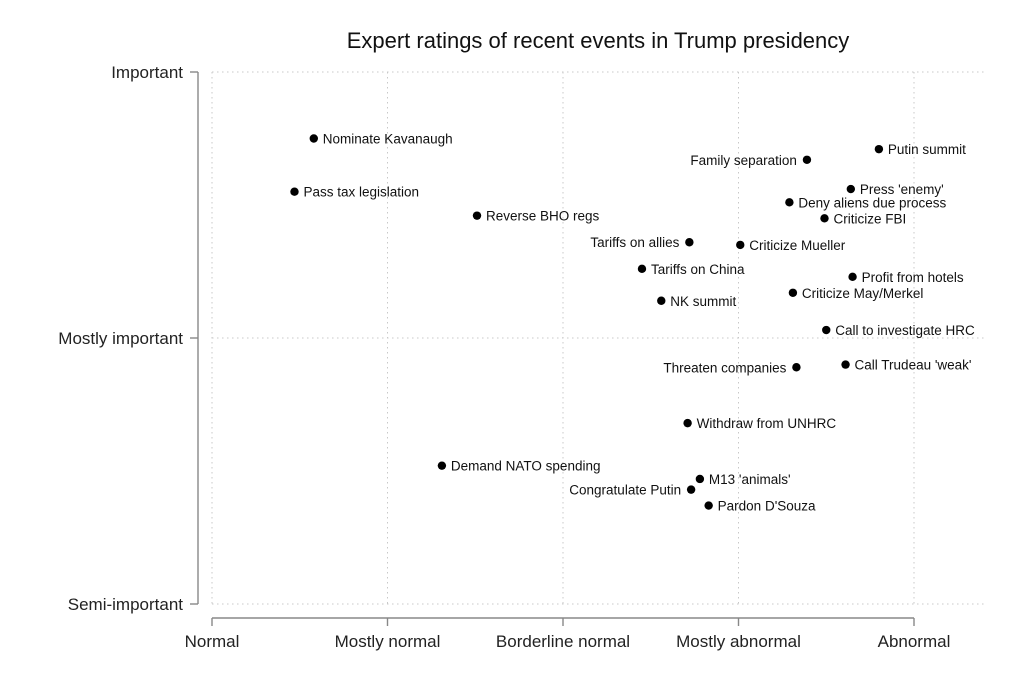 Image resolution: width=1024 pixels, height=683 pixels. Describe the element at coordinates (703, 301) in the screenshot. I see `data-point-label: NK summit` at that location.